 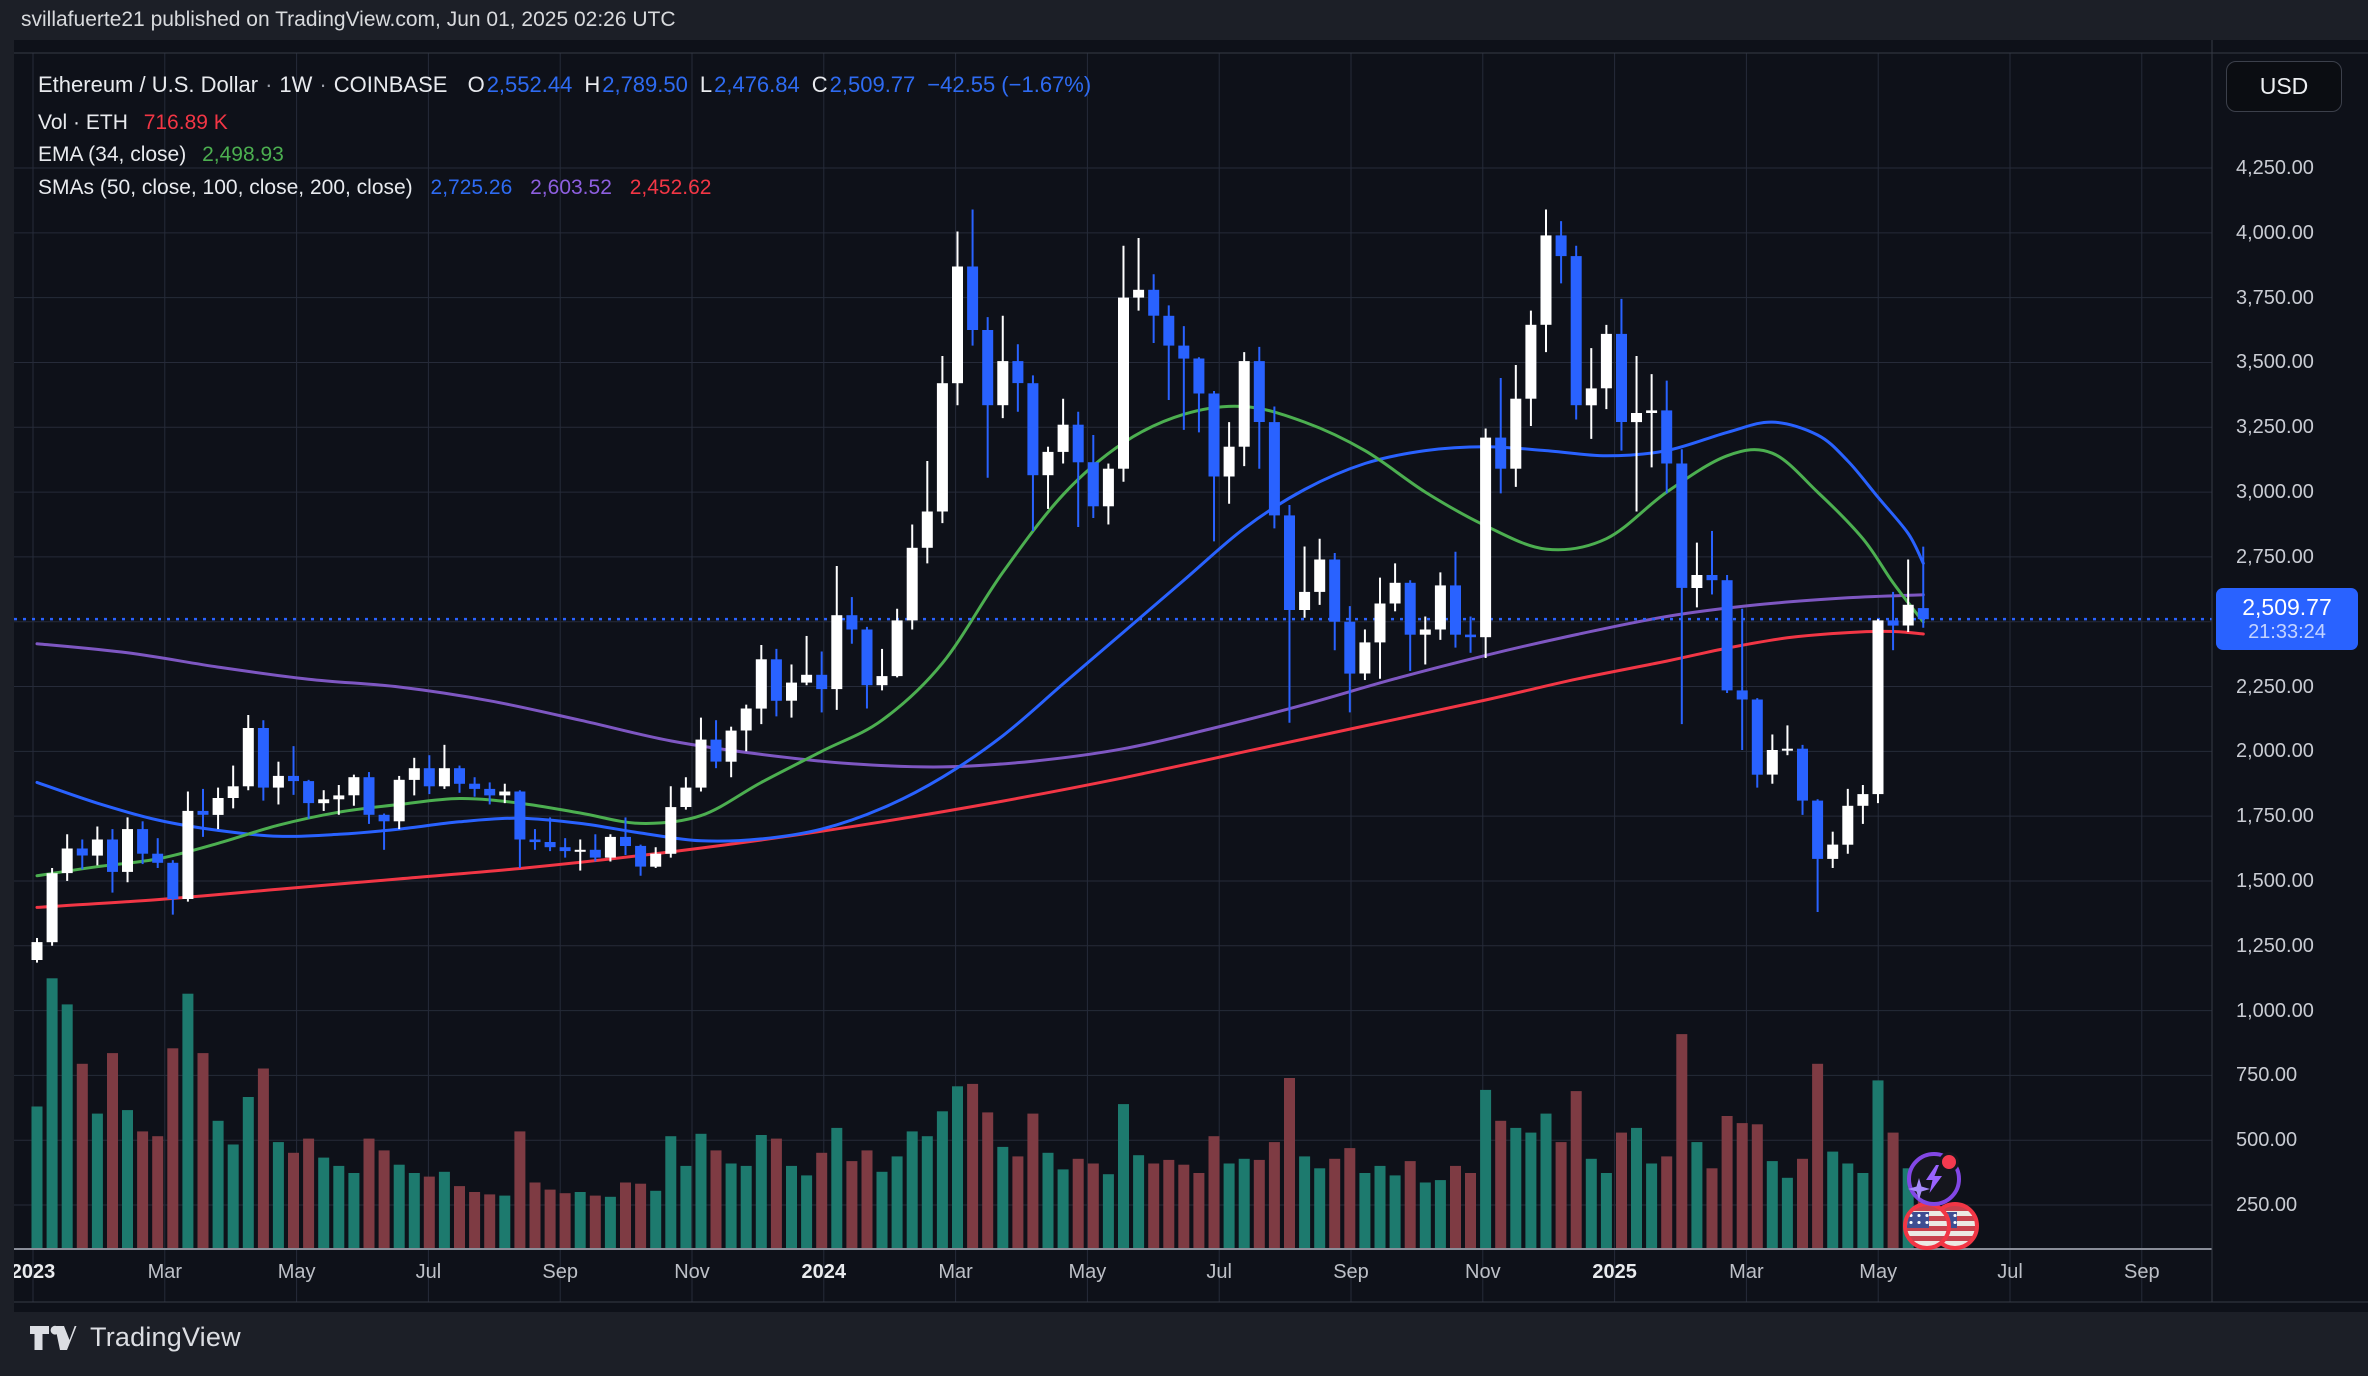 I want to click on price-tick-label: 250.00, so click(x=2267, y=1205).